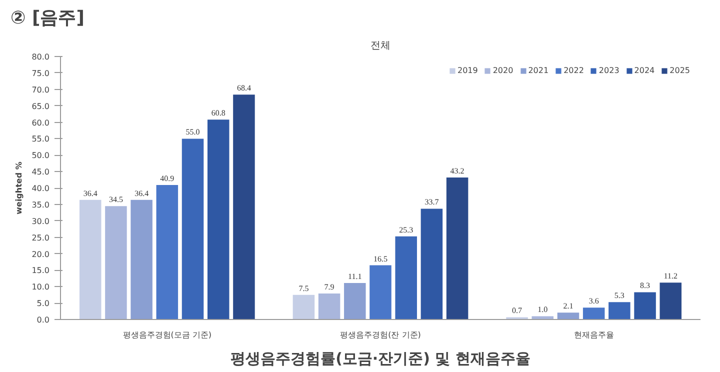 Image resolution: width=720 pixels, height=372 pixels. I want to click on y-tick-label: 15.0, so click(41, 271).